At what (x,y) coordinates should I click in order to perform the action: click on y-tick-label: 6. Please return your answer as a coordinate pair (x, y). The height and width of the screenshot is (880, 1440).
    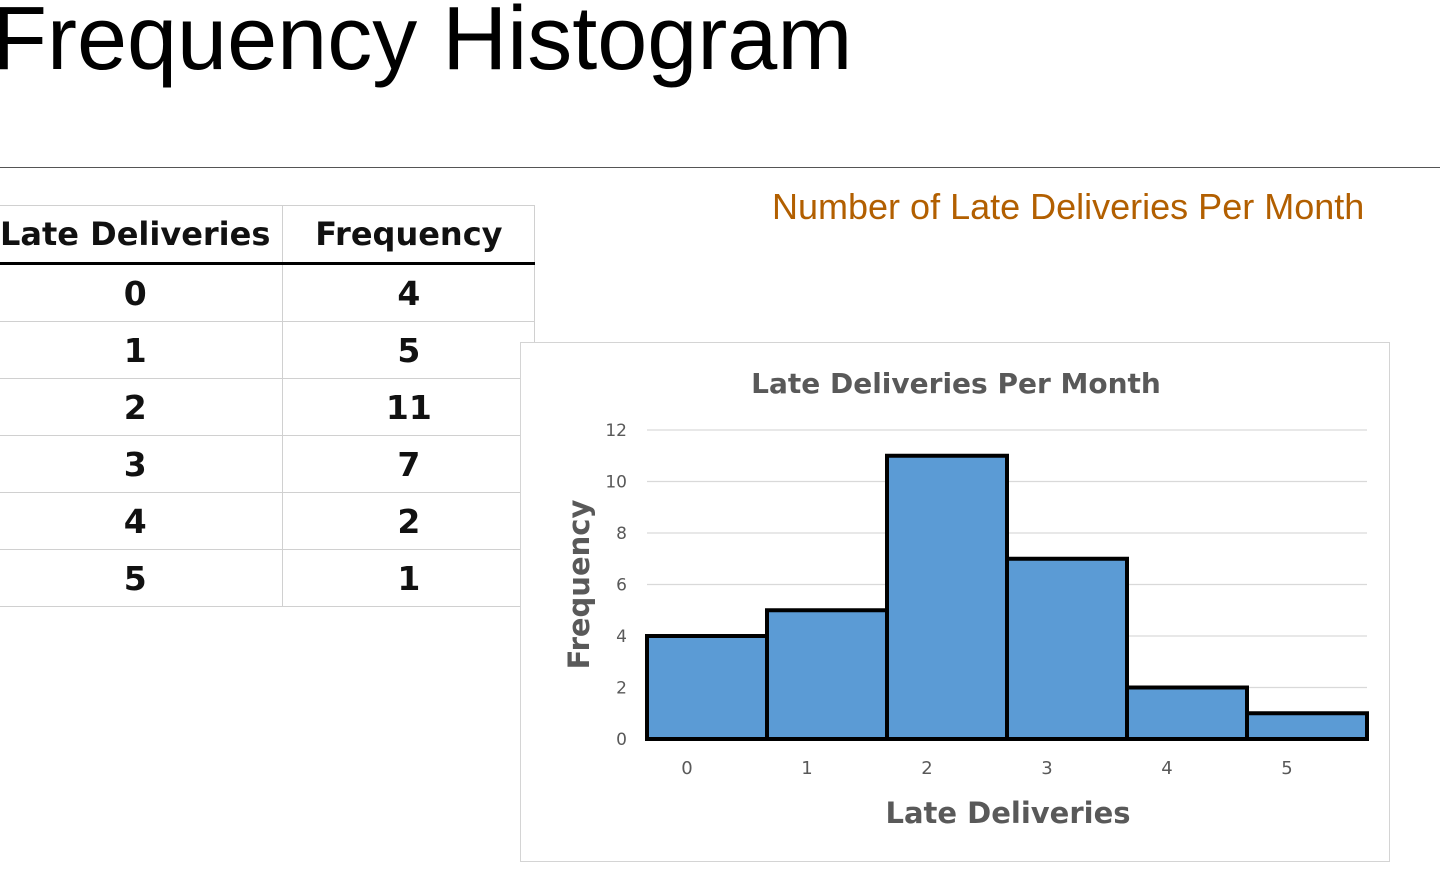
    Looking at the image, I should click on (621, 586).